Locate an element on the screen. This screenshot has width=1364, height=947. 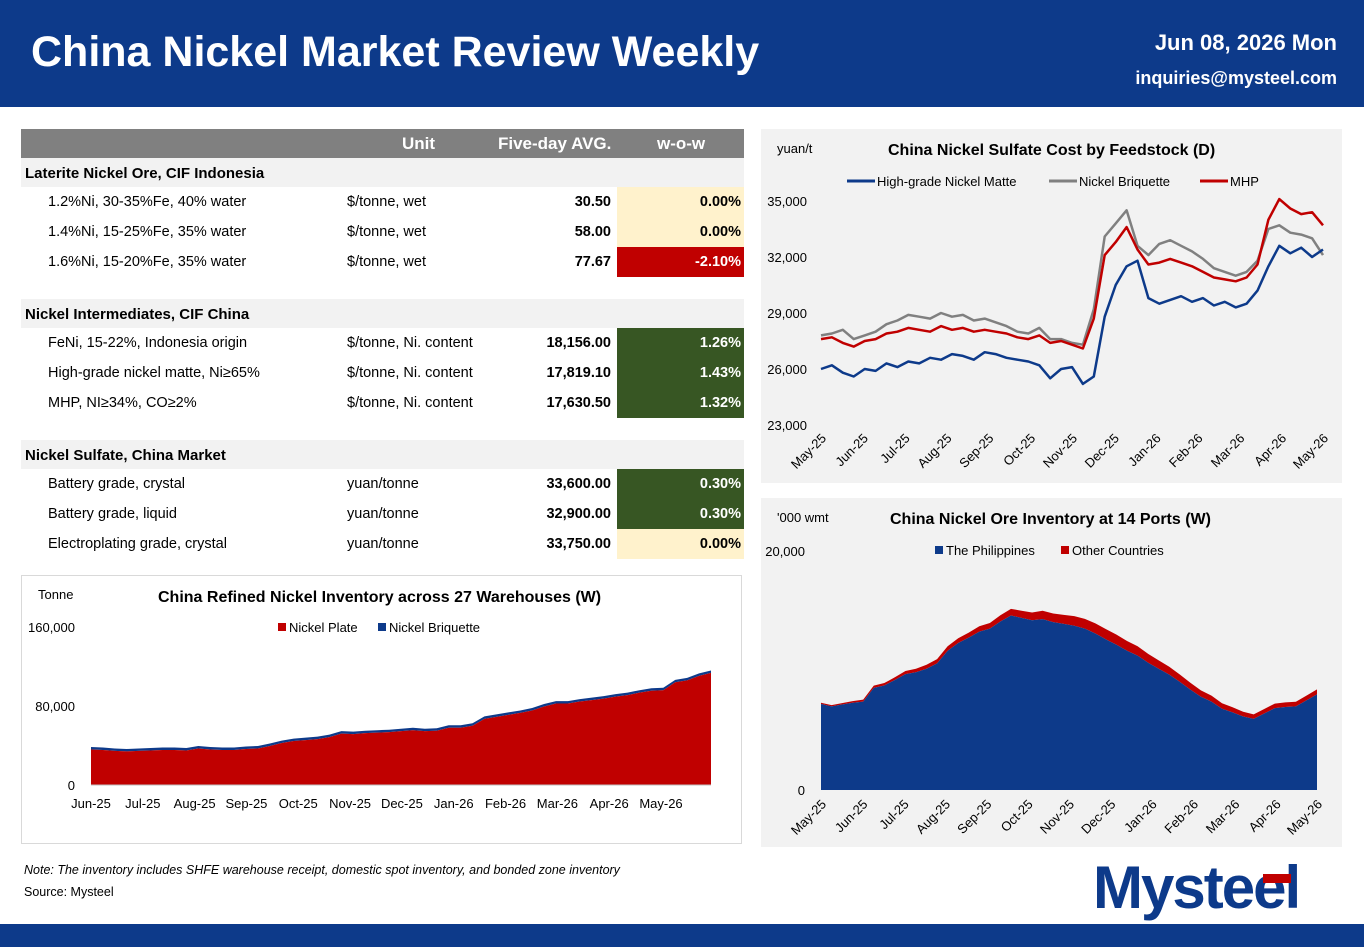
legend-label: Nickel Briquette is located at coordinates (434, 627).